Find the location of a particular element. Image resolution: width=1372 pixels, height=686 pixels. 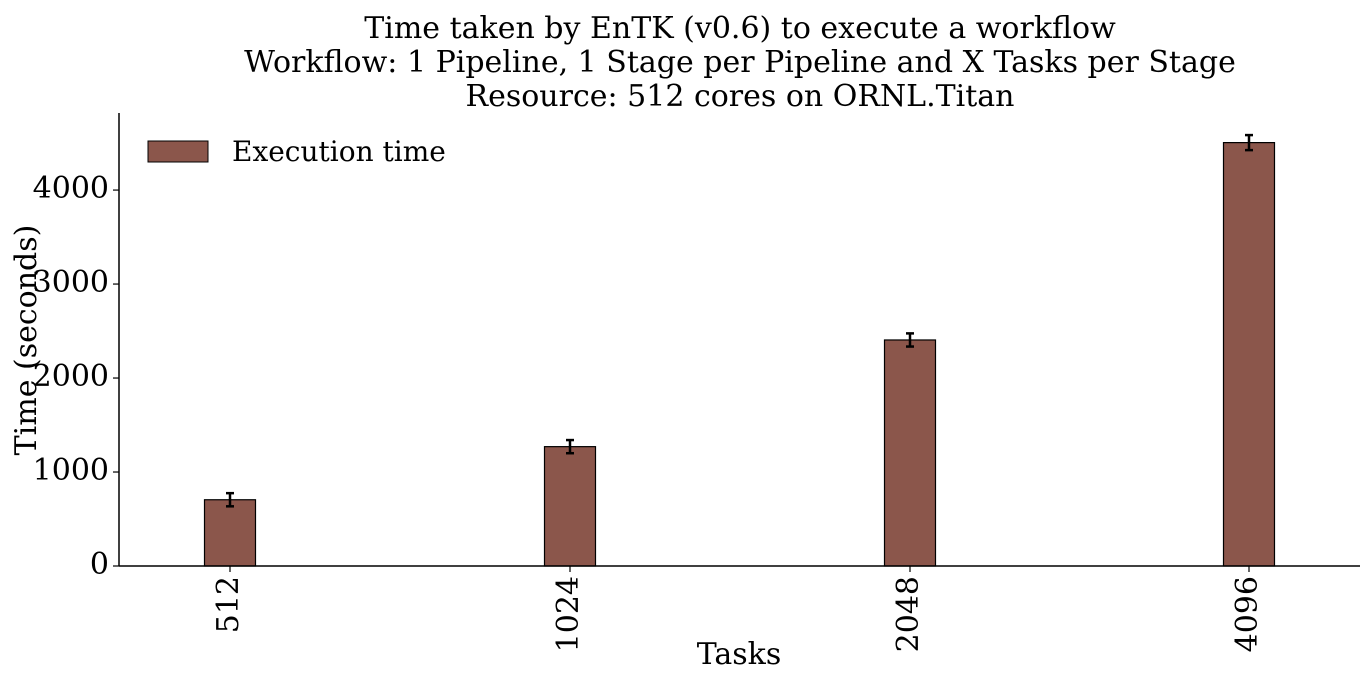

y-tick-label-2000: 2000 is located at coordinates (71, 376).